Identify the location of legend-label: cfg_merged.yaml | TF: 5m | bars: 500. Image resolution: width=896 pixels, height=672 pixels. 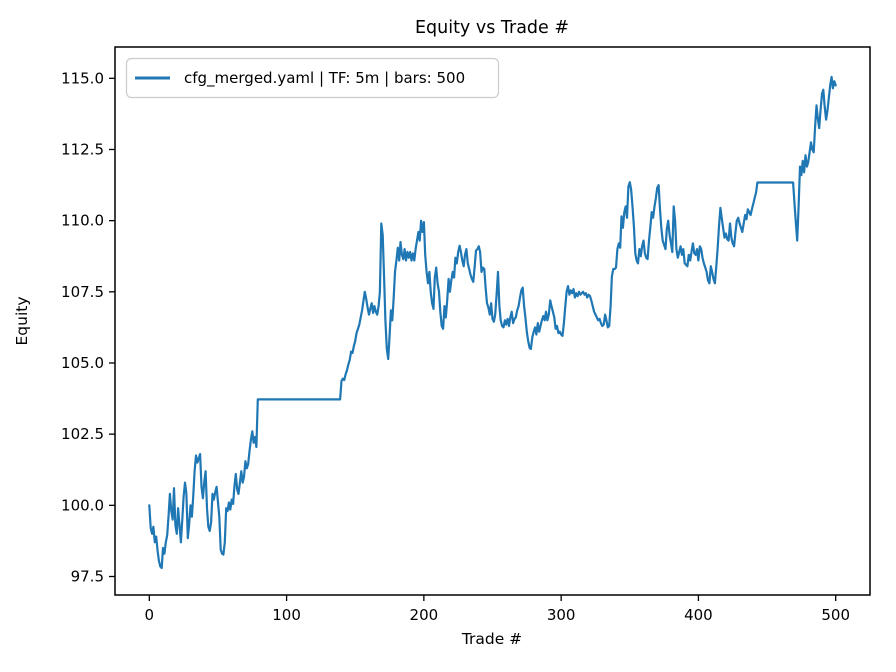
(324, 78).